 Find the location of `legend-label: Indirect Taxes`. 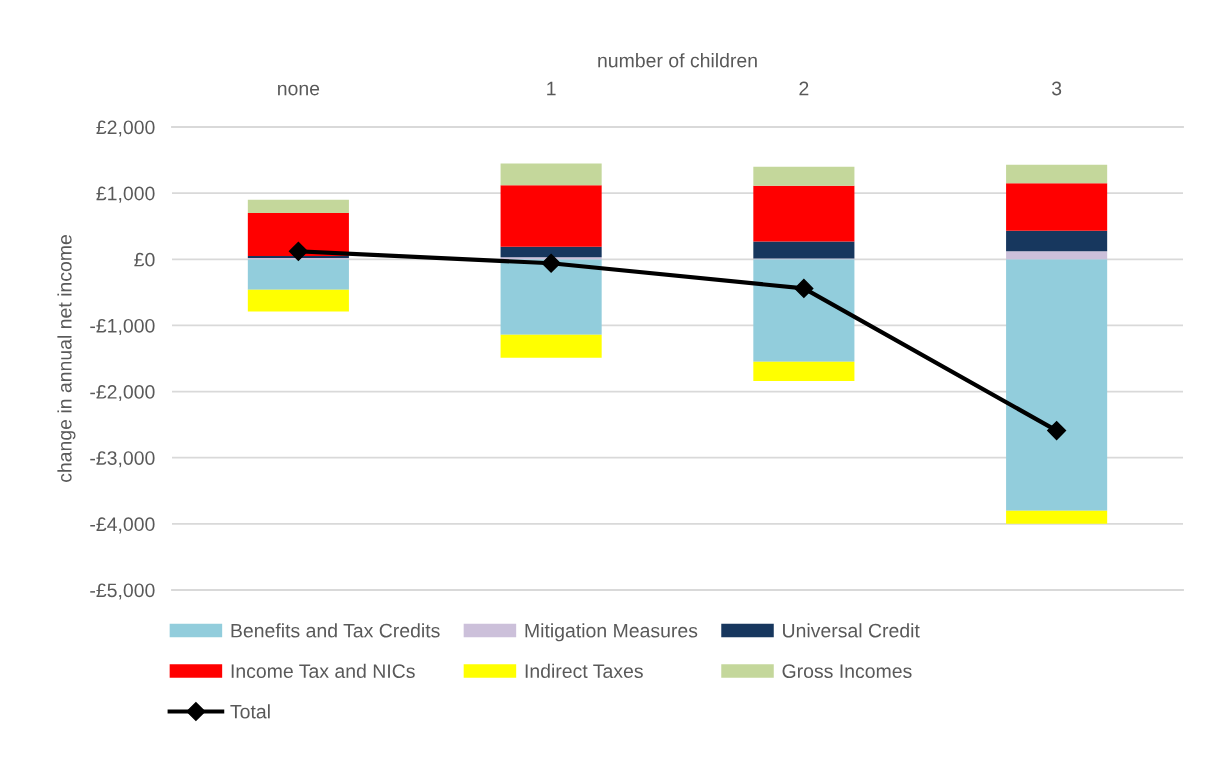

legend-label: Indirect Taxes is located at coordinates (584, 671).